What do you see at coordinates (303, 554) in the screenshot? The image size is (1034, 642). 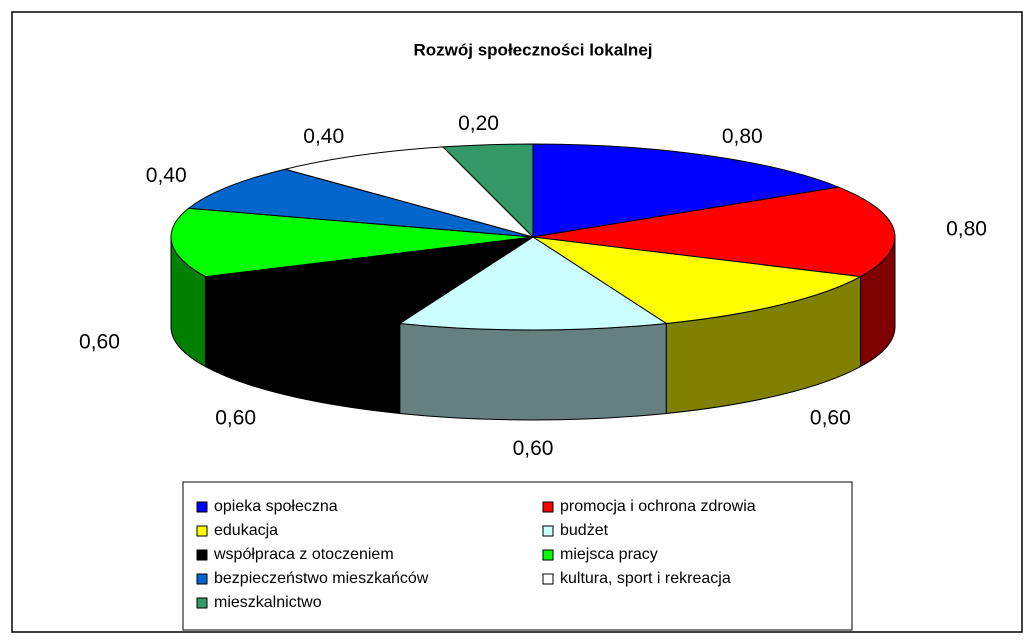 I see `legend-label: współpraca z otoczeniem` at bounding box center [303, 554].